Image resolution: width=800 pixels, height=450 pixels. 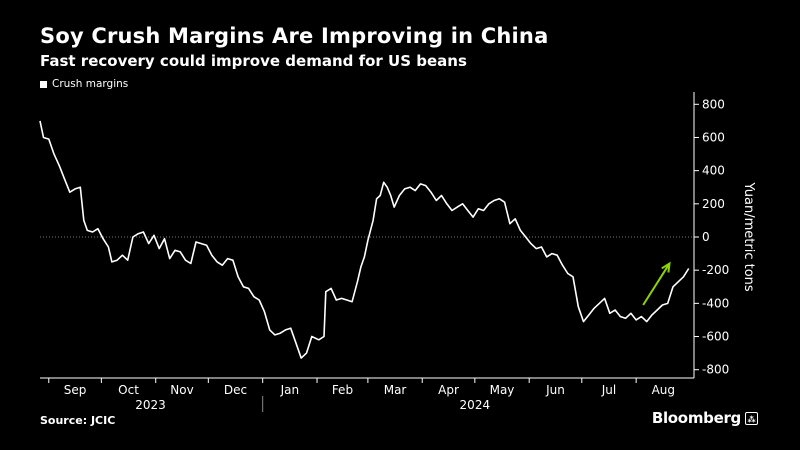 I want to click on y-tick-label: 800, so click(x=713, y=104).